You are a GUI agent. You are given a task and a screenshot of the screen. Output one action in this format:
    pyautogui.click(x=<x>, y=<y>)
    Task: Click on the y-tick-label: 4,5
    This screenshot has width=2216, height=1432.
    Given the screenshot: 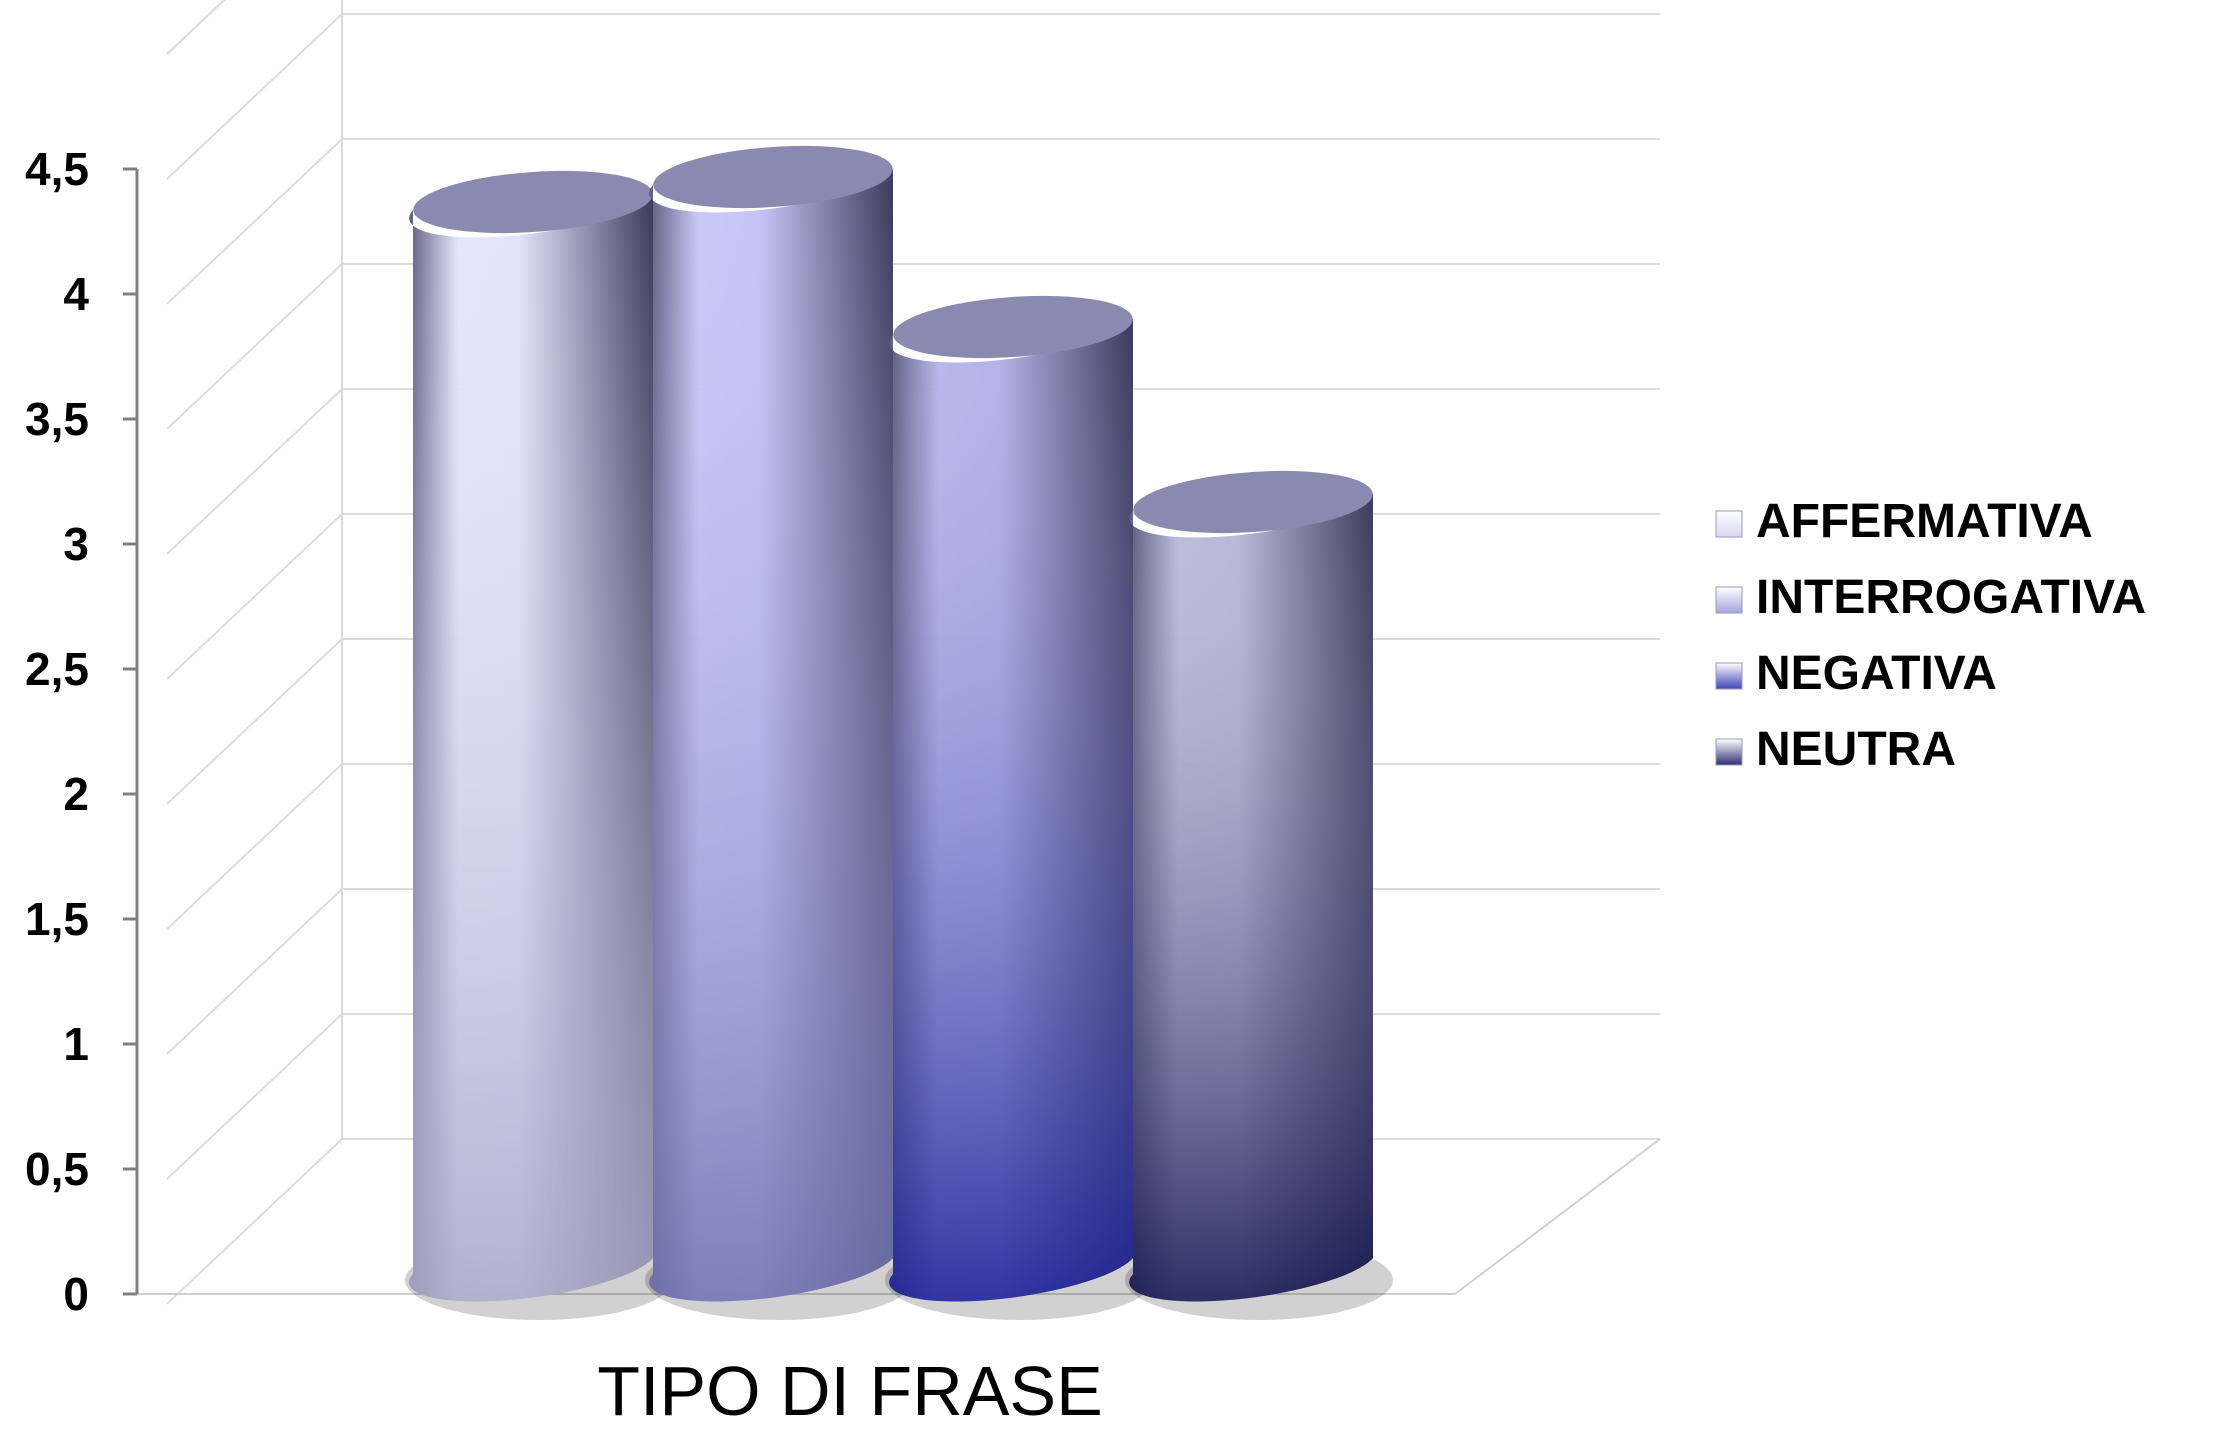 What is the action you would take?
    pyautogui.click(x=57, y=169)
    